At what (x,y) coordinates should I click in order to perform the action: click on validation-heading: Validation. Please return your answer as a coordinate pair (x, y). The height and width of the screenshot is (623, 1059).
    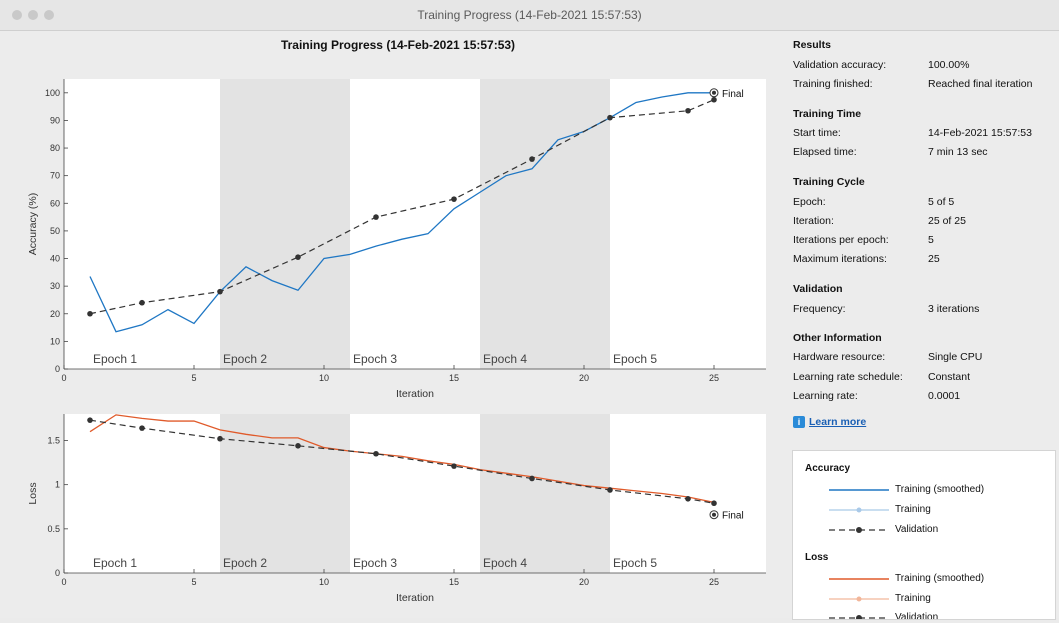
    Looking at the image, I should click on (818, 289).